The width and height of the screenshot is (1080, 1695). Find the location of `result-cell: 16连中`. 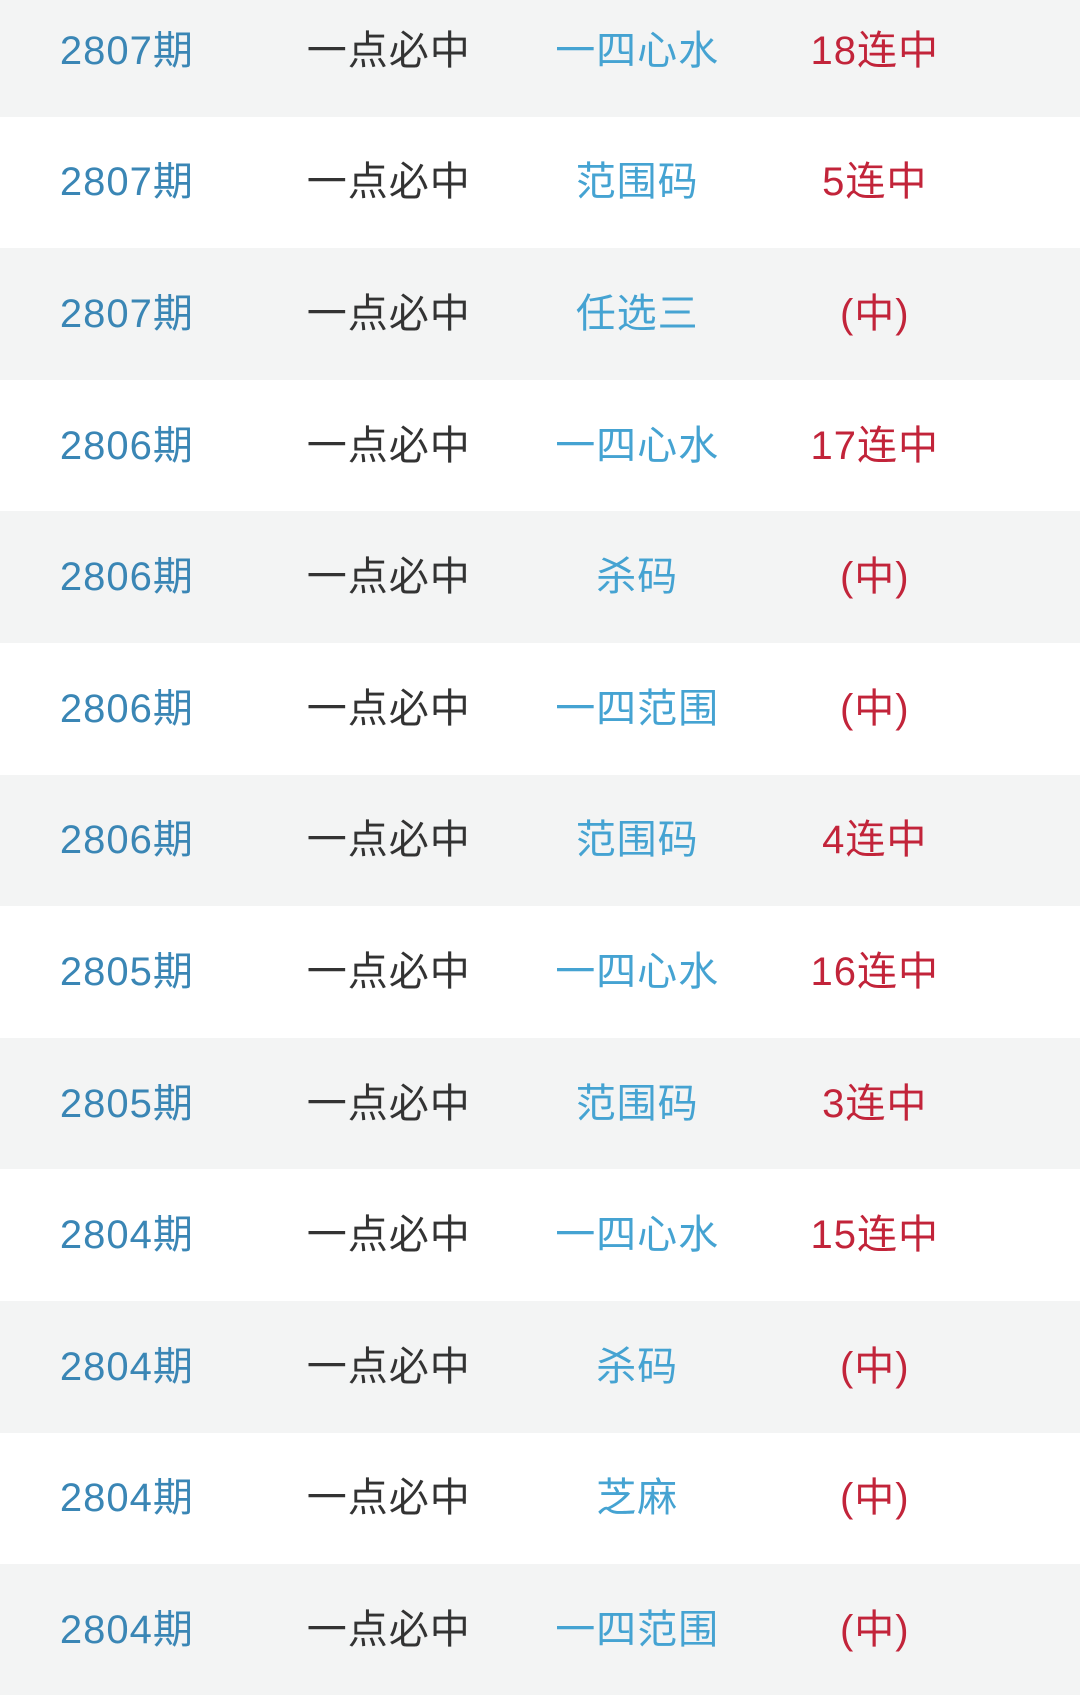

result-cell: 16连中 is located at coordinates (875, 971).